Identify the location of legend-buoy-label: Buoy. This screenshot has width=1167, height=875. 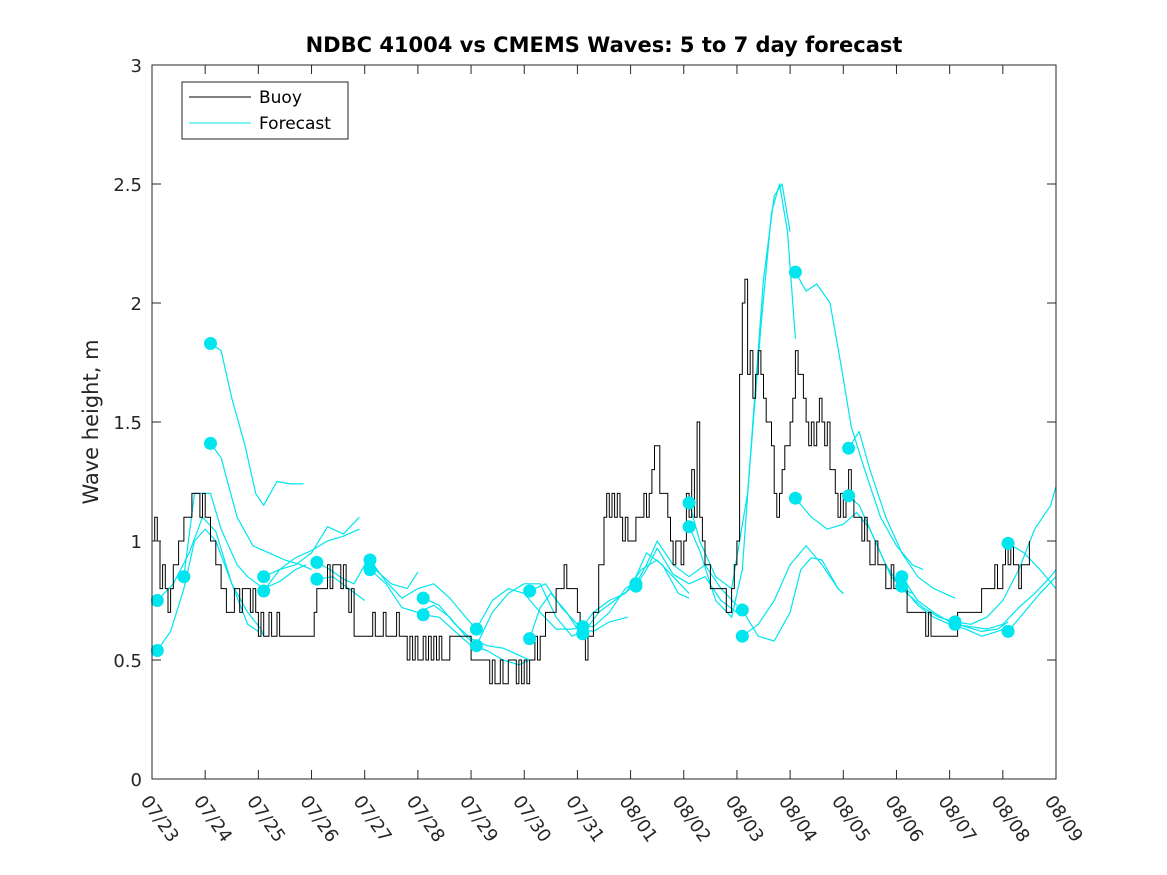
(280, 98).